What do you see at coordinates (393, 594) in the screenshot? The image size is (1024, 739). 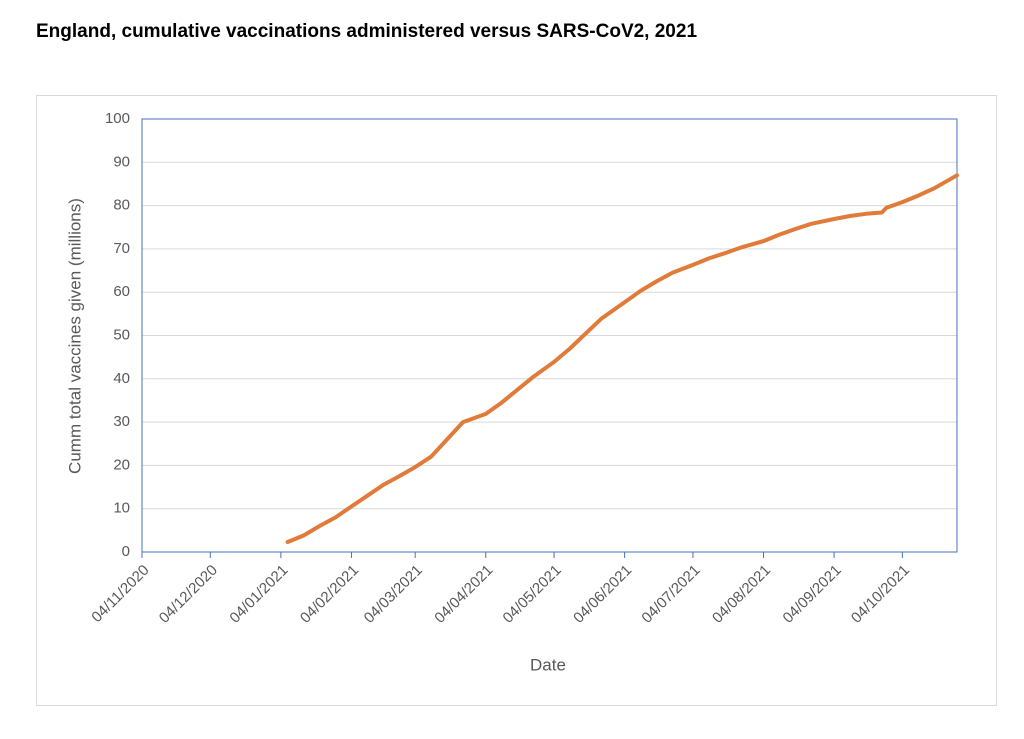 I see `x-tick-label: 04/03/2021` at bounding box center [393, 594].